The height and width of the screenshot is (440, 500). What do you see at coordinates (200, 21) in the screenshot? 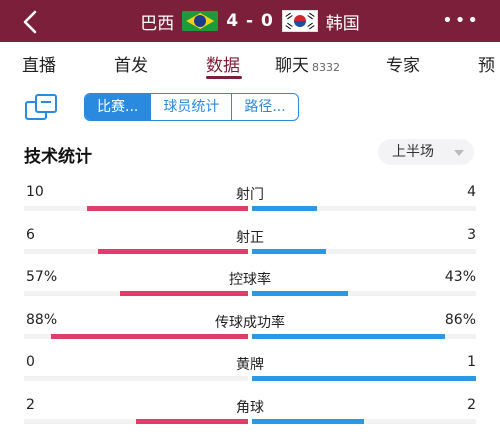
I see `brazil-flag-icon` at bounding box center [200, 21].